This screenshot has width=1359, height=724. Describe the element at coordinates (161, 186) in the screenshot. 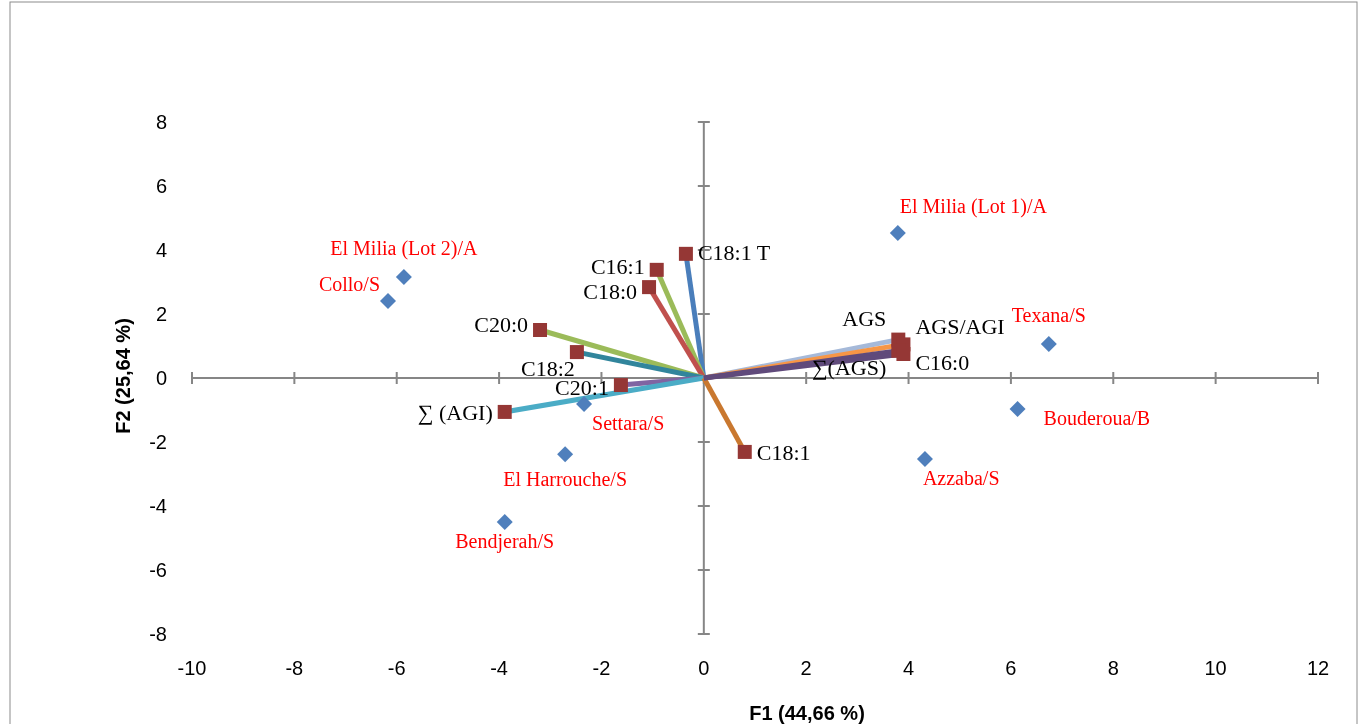

I see `y-tick-label: 6` at that location.